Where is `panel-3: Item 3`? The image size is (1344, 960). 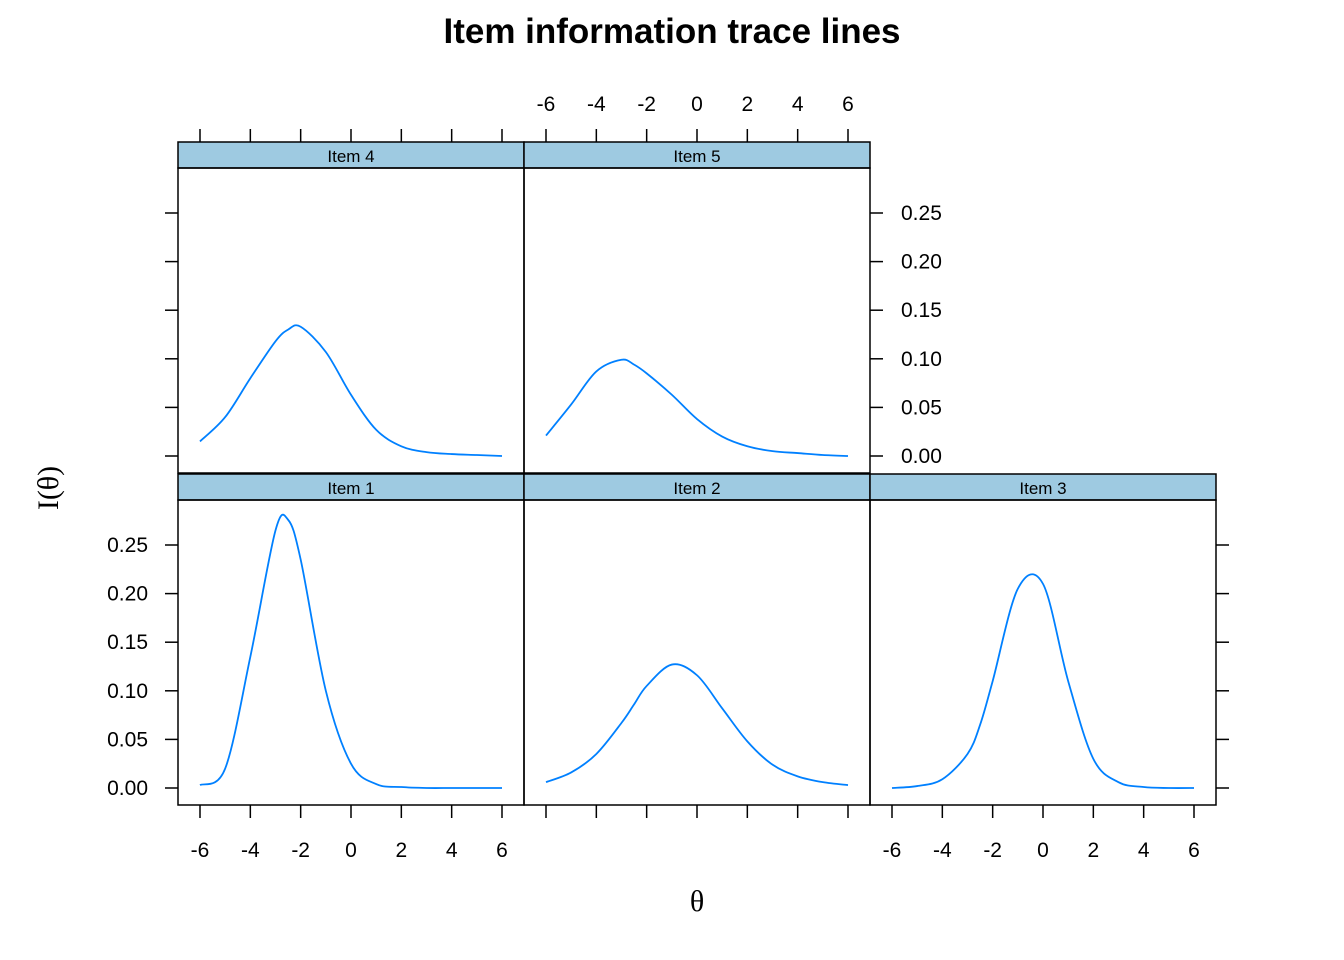
panel-3: Item 3 is located at coordinates (1043, 639).